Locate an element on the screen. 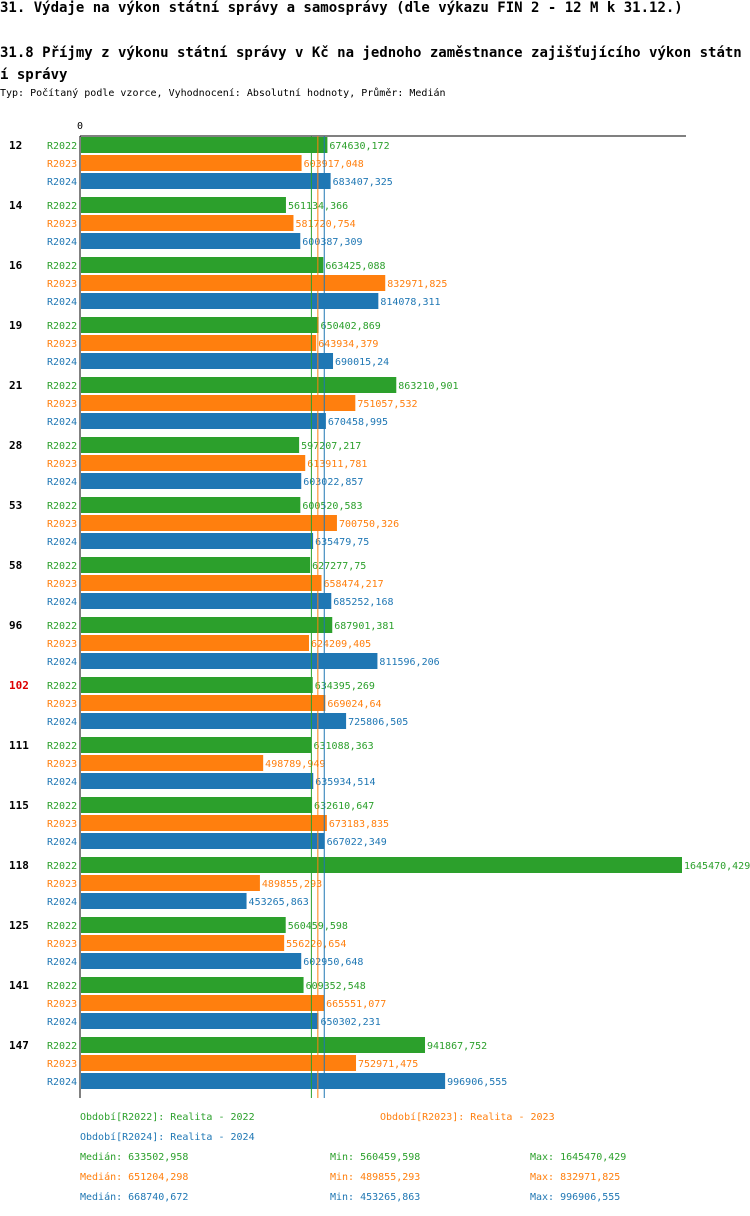 This screenshot has width=750, height=1216. value-label: 453265,863 is located at coordinates (279, 902).